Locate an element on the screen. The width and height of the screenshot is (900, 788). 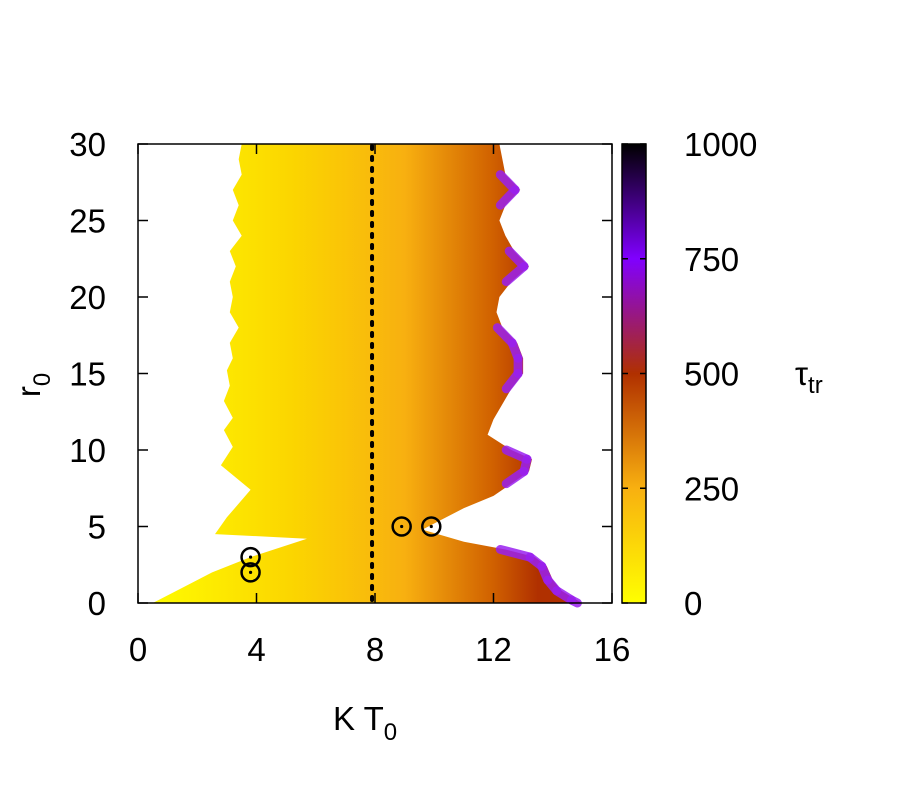
y-tick-label: 0 is located at coordinates (97, 603).